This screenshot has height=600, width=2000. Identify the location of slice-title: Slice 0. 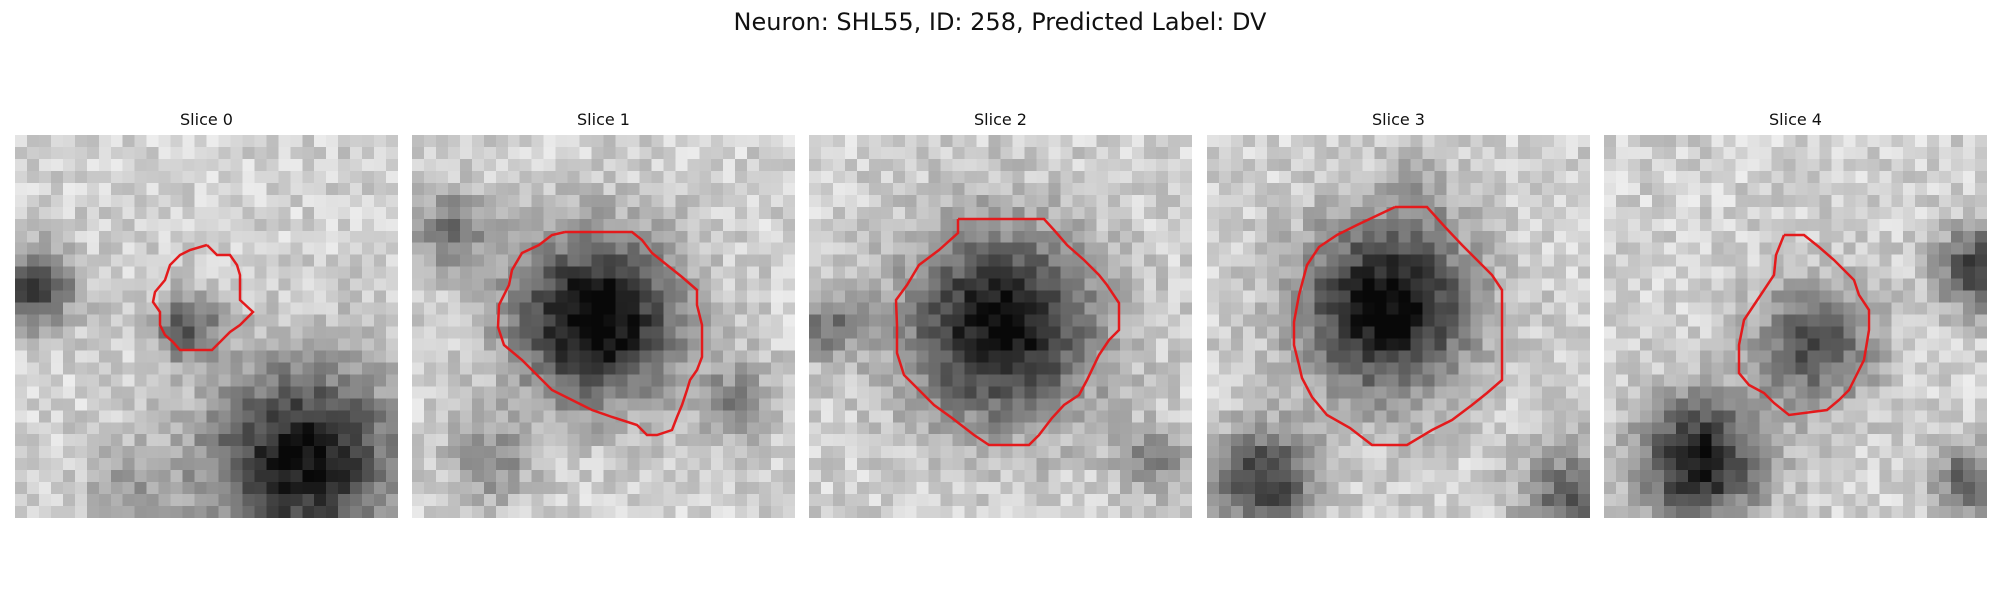
(206, 119).